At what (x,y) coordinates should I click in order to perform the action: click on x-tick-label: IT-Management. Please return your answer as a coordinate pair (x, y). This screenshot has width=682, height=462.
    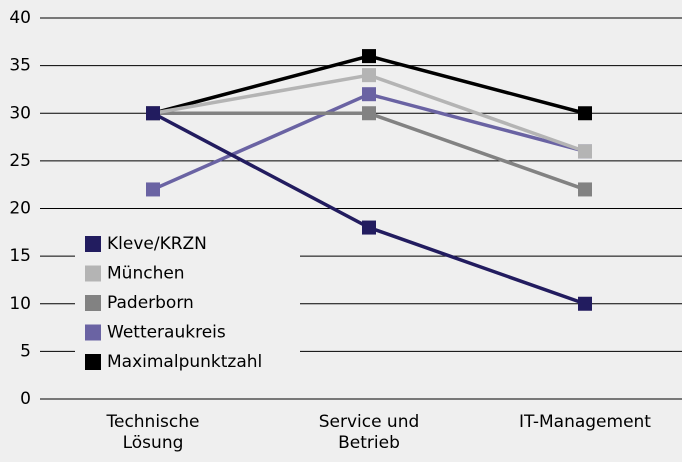
    Looking at the image, I should click on (585, 422).